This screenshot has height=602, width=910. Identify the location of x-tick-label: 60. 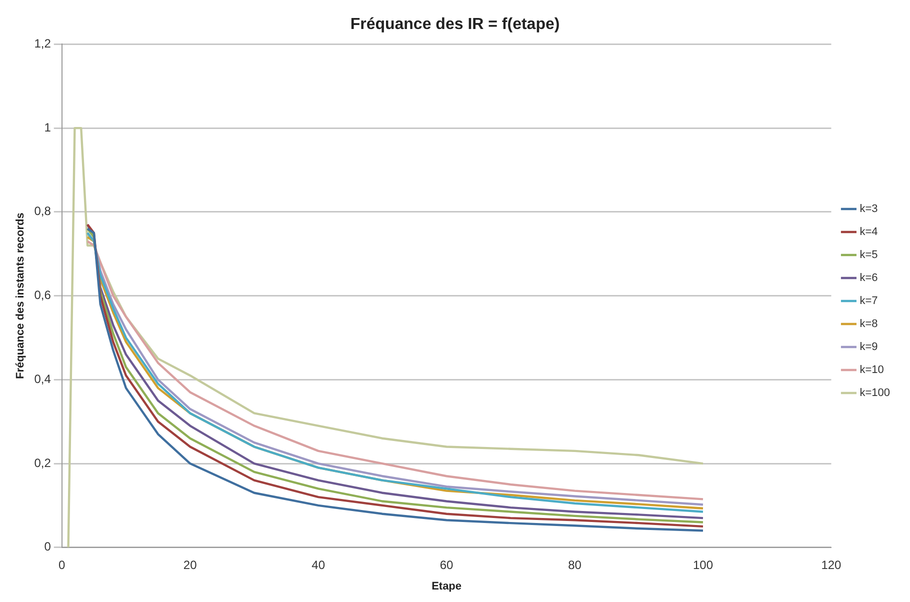
(447, 565).